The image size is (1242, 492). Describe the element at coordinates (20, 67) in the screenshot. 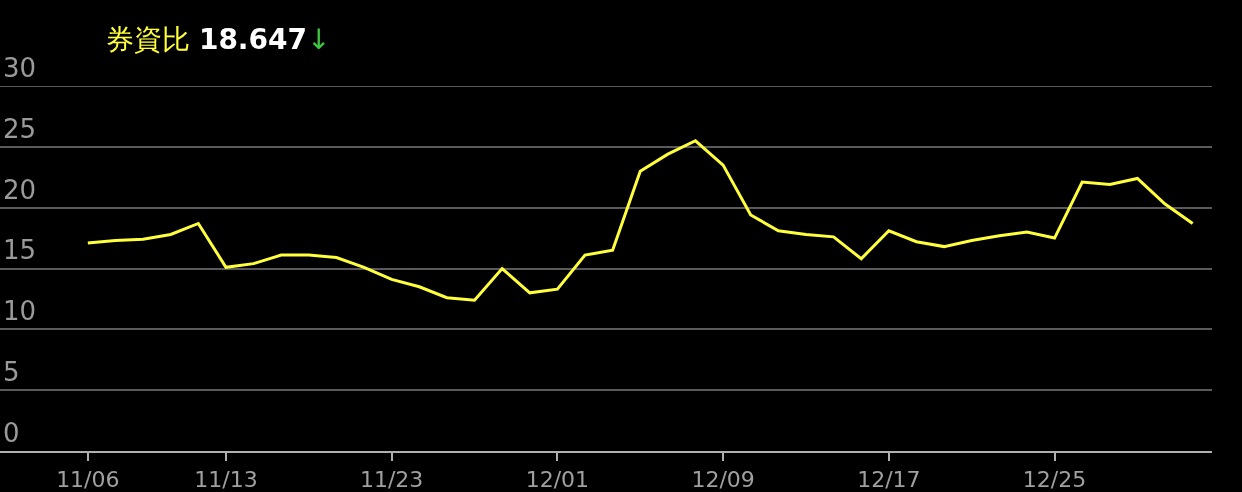

I see `y-tick-label: 30` at that location.